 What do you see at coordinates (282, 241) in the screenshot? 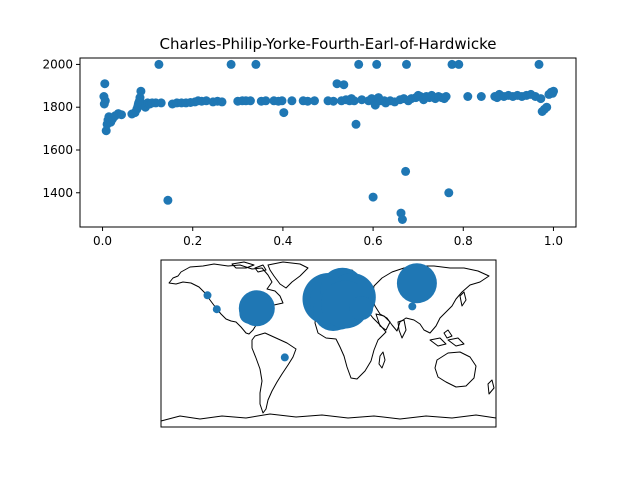
I see `x-tick-label: 0.4` at bounding box center [282, 241].